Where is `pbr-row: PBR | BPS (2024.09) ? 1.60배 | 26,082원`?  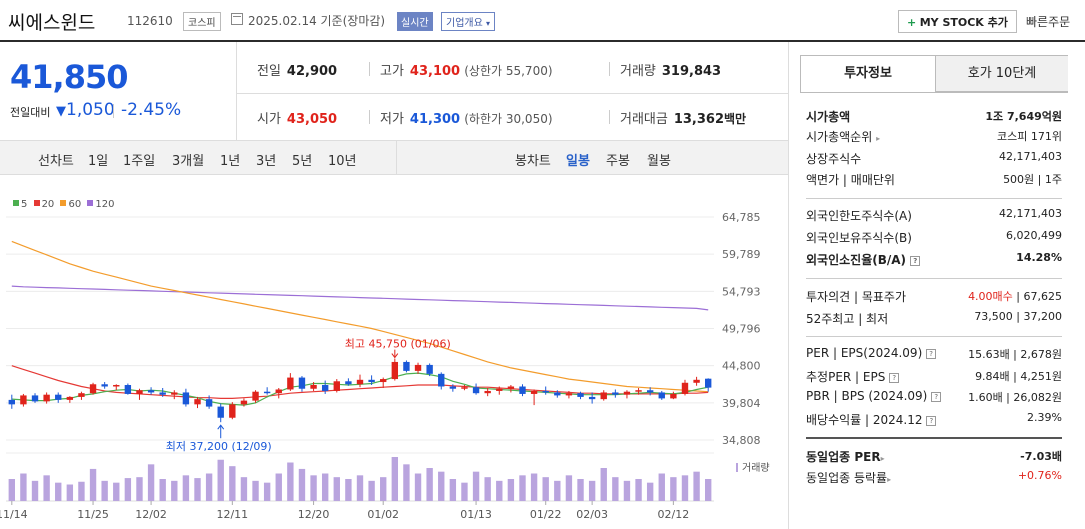
pbr-row: PBR | BPS (2024.09) ? 1.60배 | 26,082원 is located at coordinates (934, 399).